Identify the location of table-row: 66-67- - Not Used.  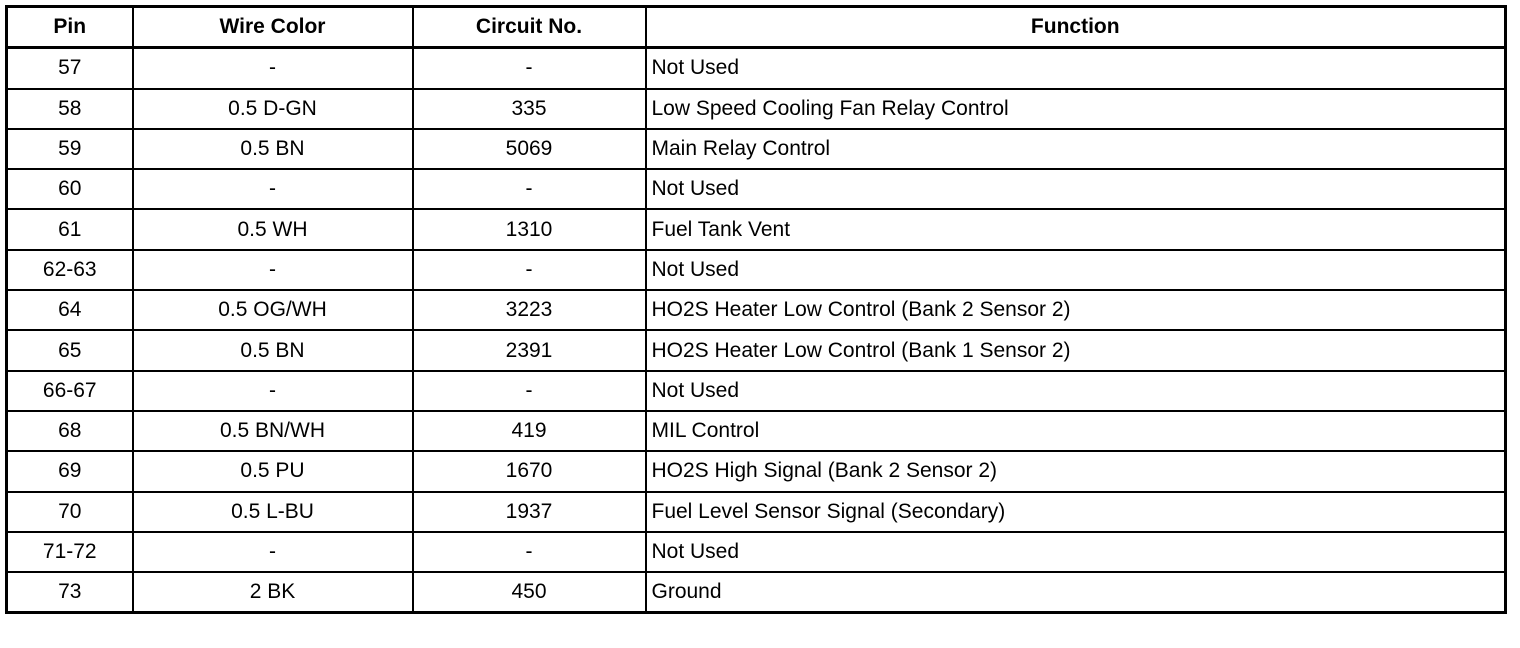
(756, 390).